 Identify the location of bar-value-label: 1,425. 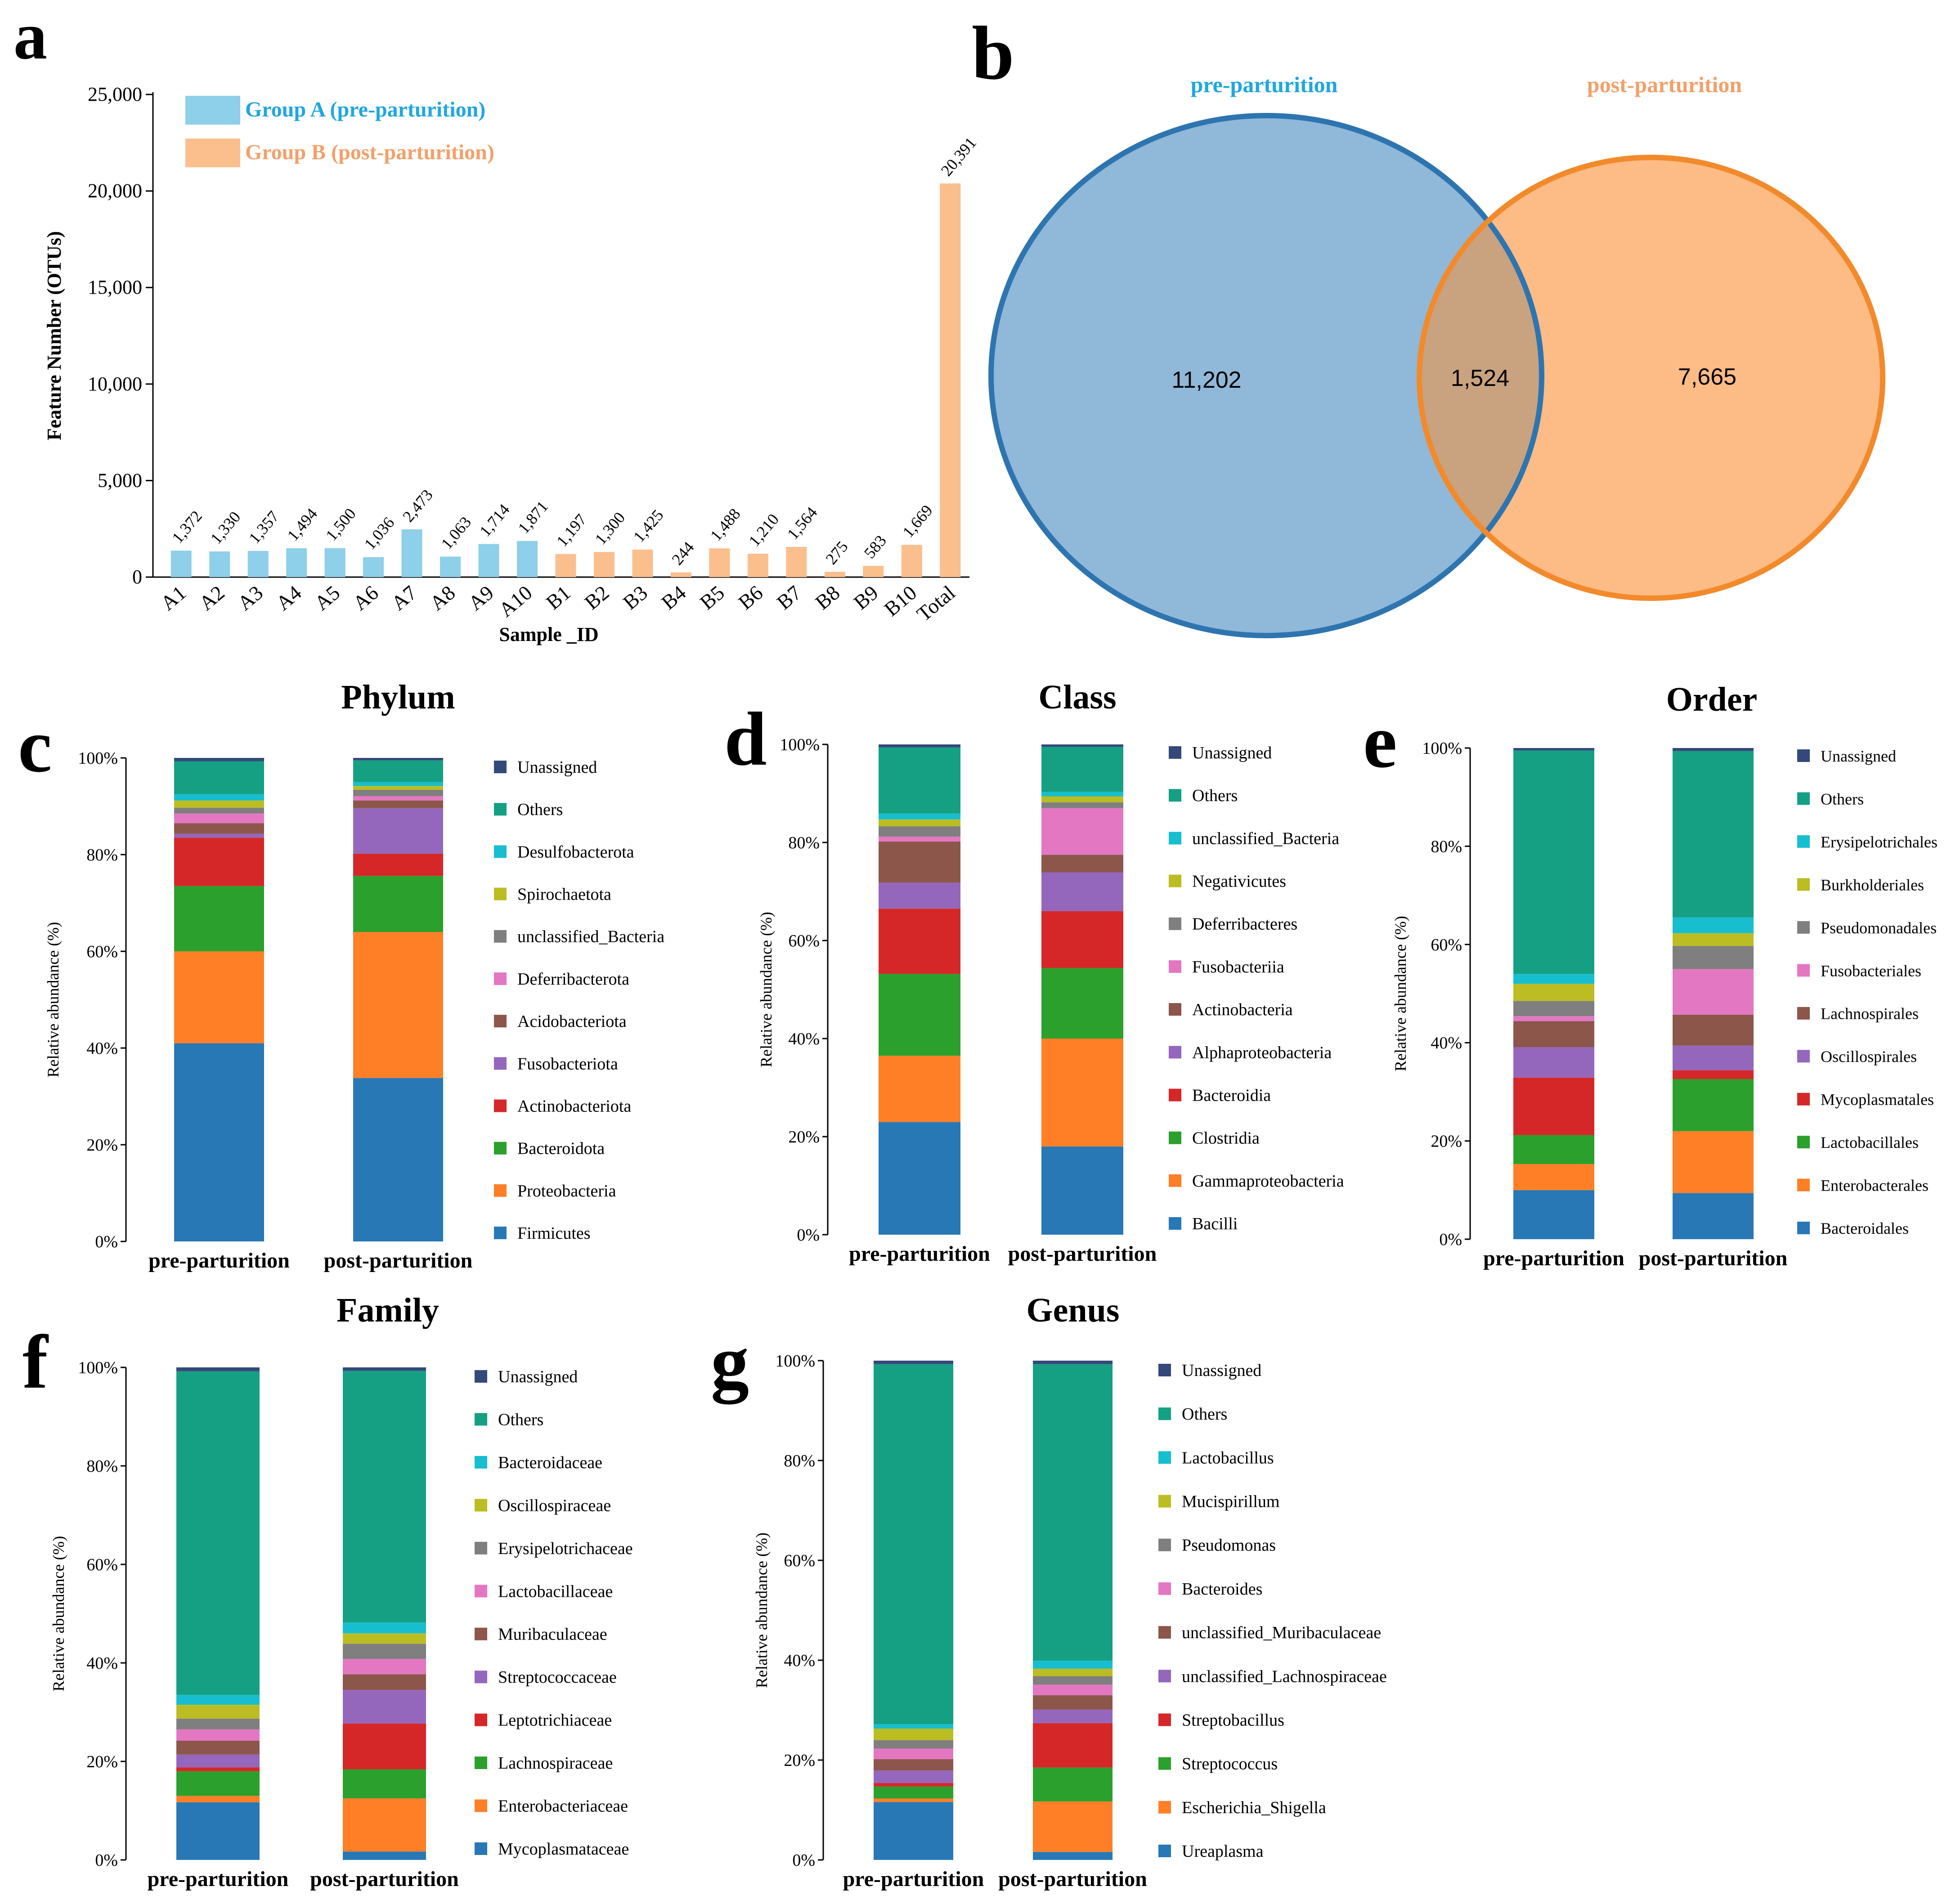
(648, 526).